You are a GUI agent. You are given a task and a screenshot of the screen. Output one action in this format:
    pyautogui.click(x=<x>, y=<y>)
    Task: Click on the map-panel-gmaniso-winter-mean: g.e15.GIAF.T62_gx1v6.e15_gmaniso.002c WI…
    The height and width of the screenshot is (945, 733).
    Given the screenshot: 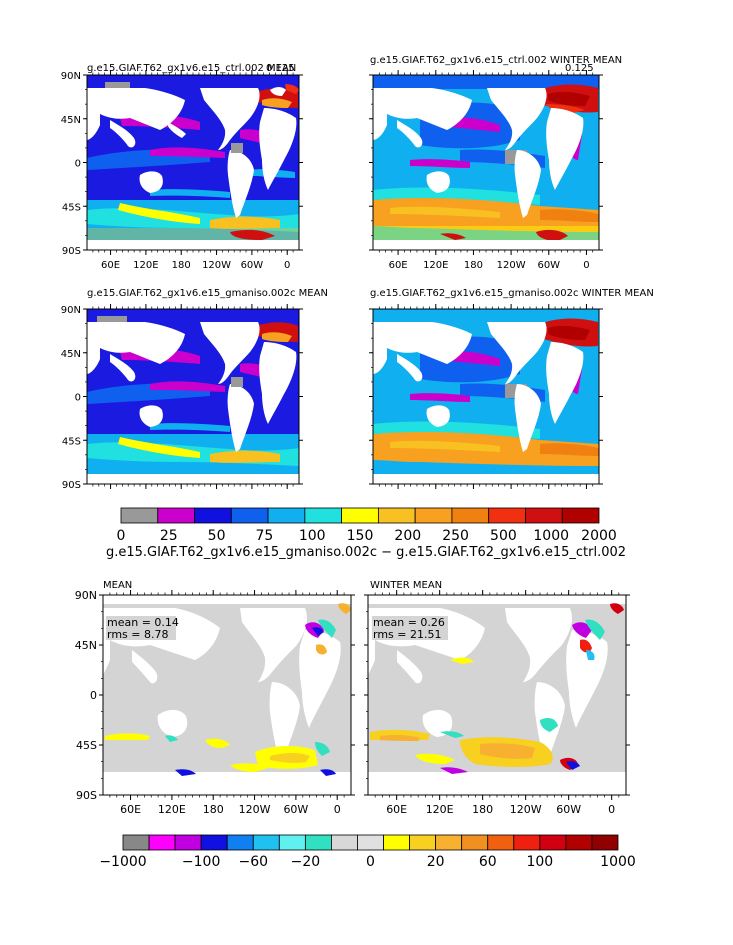 What is the action you would take?
    pyautogui.click(x=512, y=386)
    